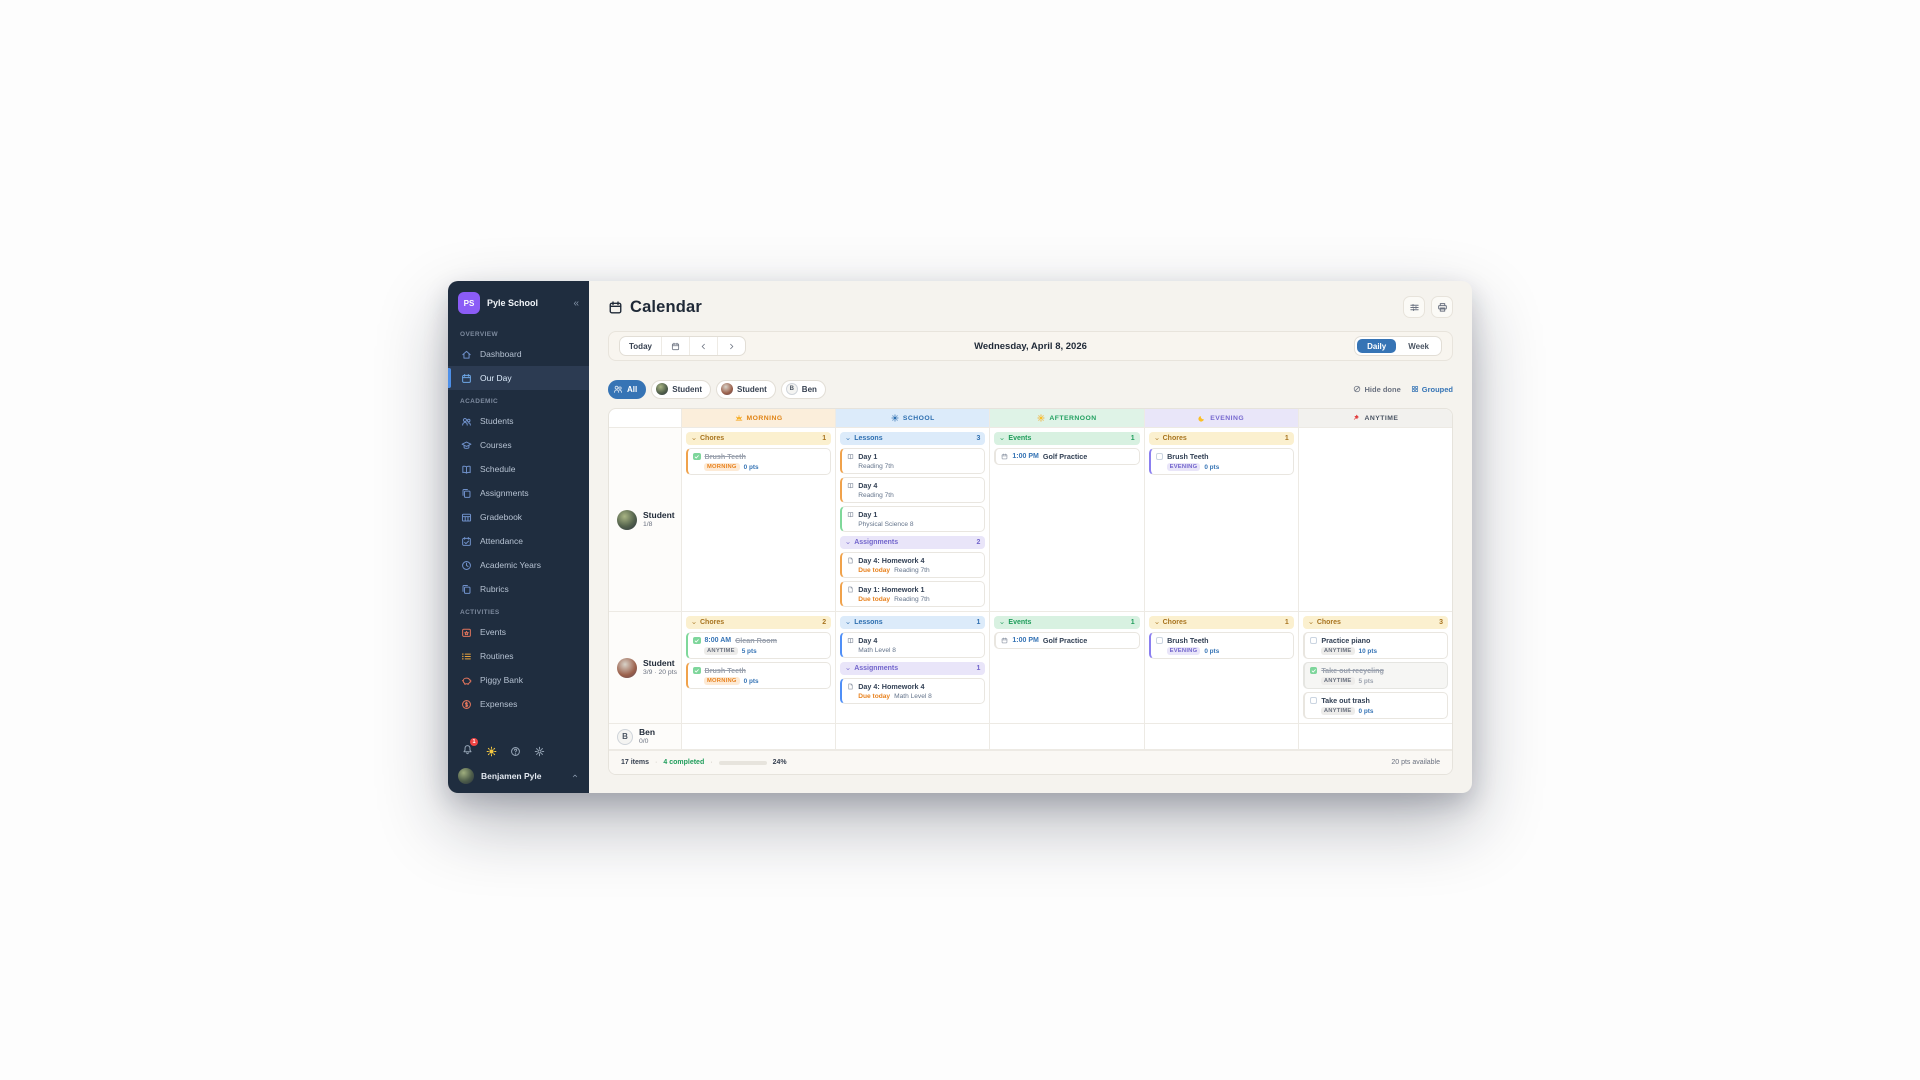 Image resolution: width=1920 pixels, height=1080 pixels. Describe the element at coordinates (576, 303) in the screenshot. I see `collapse-sidebar-button: «` at that location.